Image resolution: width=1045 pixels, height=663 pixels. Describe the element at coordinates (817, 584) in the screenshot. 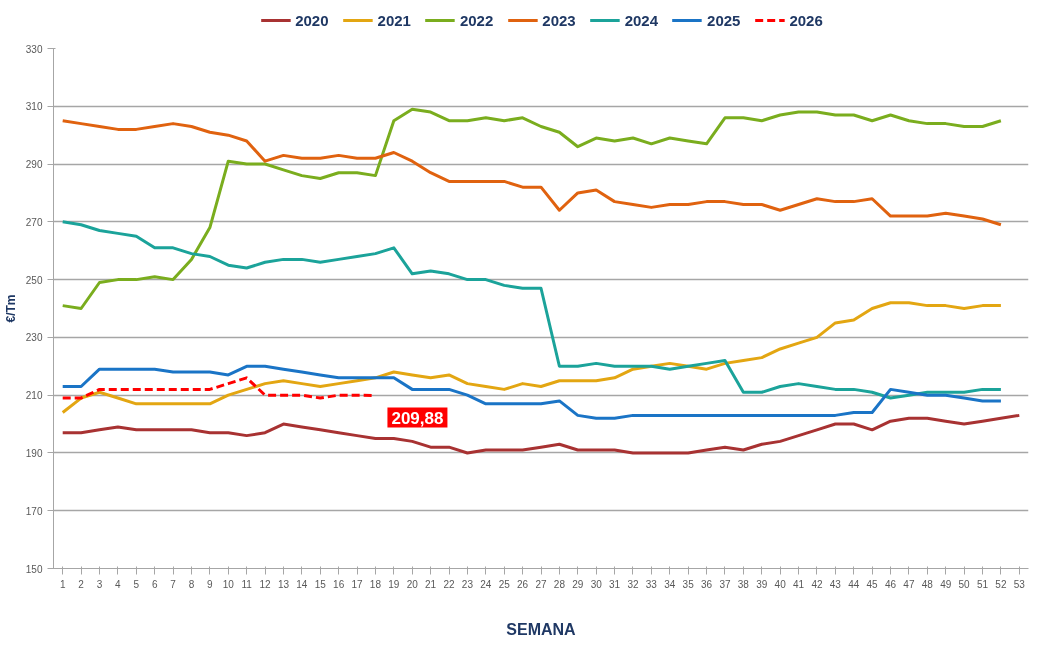

I see `x-tick-label: 42` at that location.